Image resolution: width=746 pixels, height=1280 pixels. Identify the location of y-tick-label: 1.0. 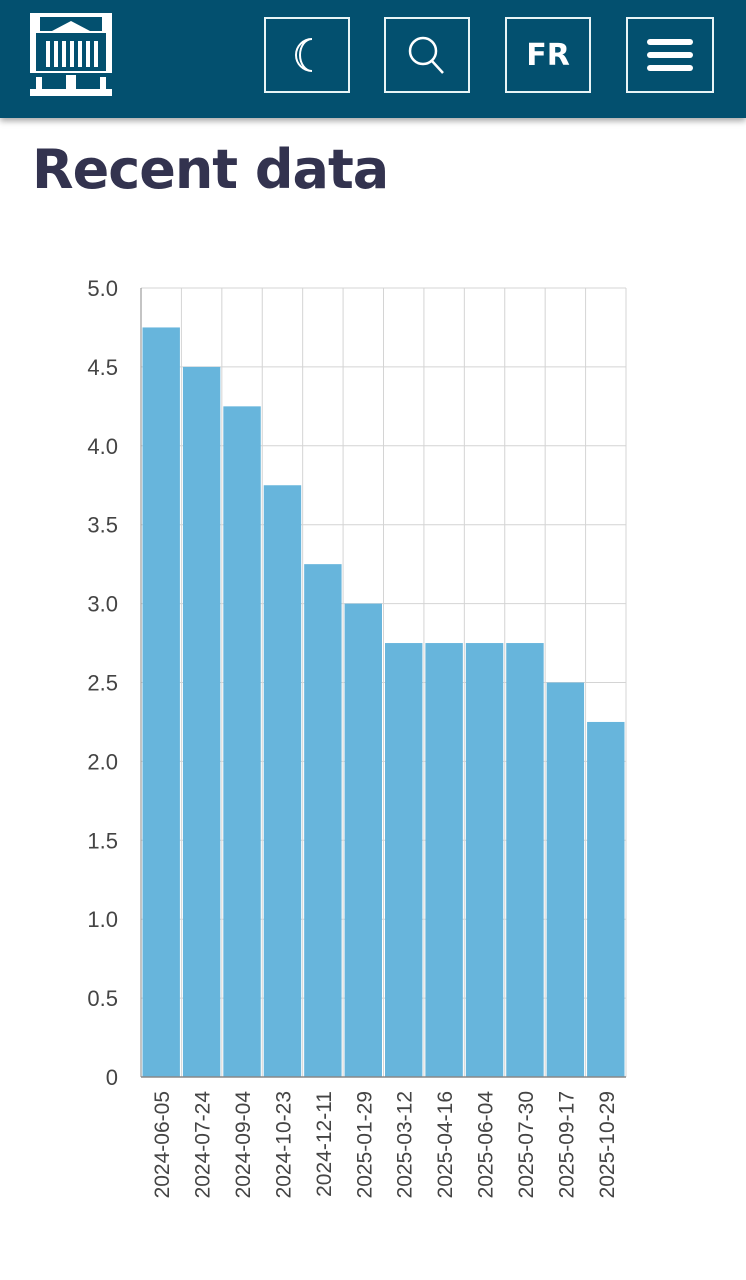
(102, 919).